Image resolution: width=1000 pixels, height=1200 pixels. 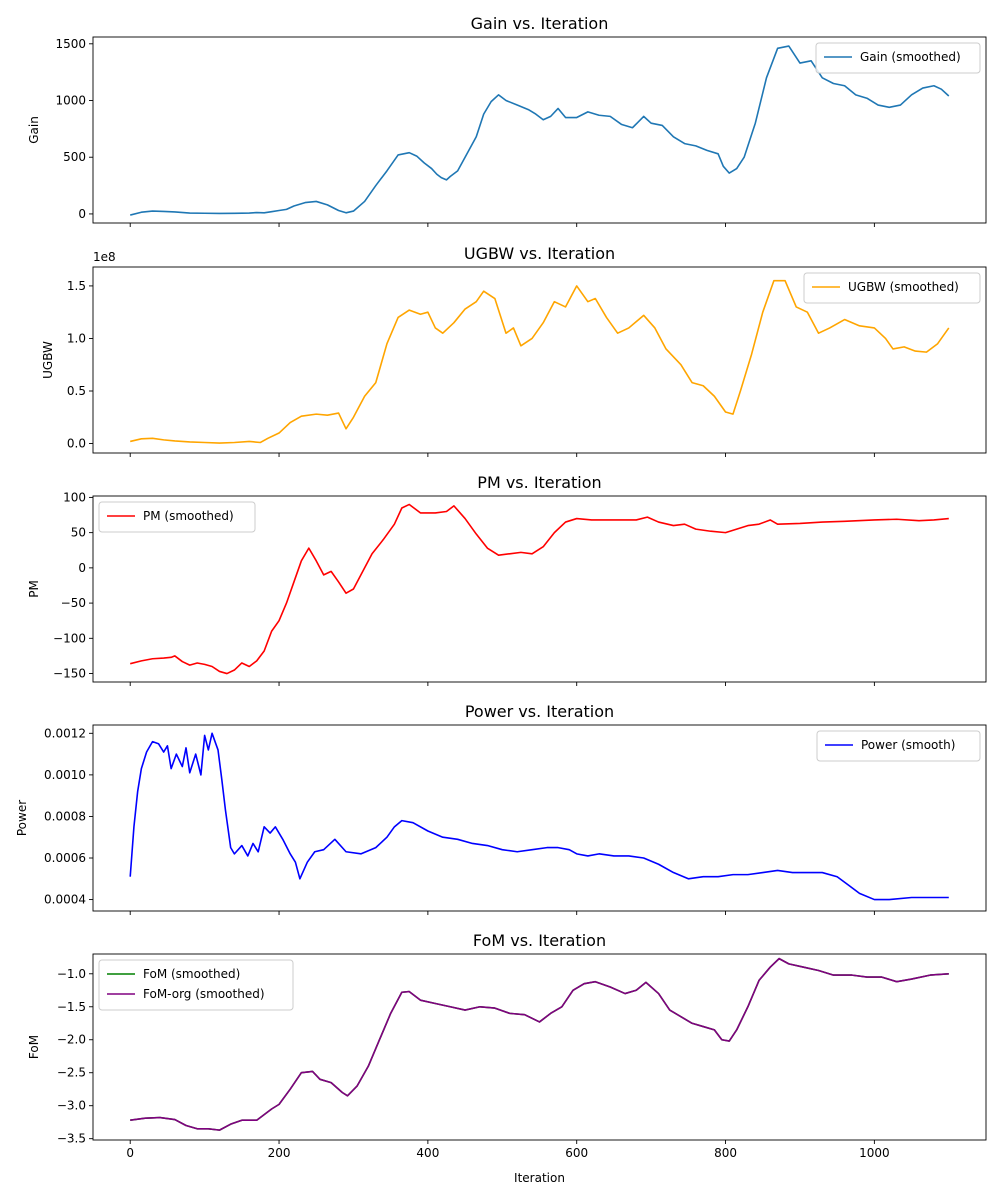 What do you see at coordinates (204, 994) in the screenshot?
I see `legend-entry: FoM-org (smoothed)` at bounding box center [204, 994].